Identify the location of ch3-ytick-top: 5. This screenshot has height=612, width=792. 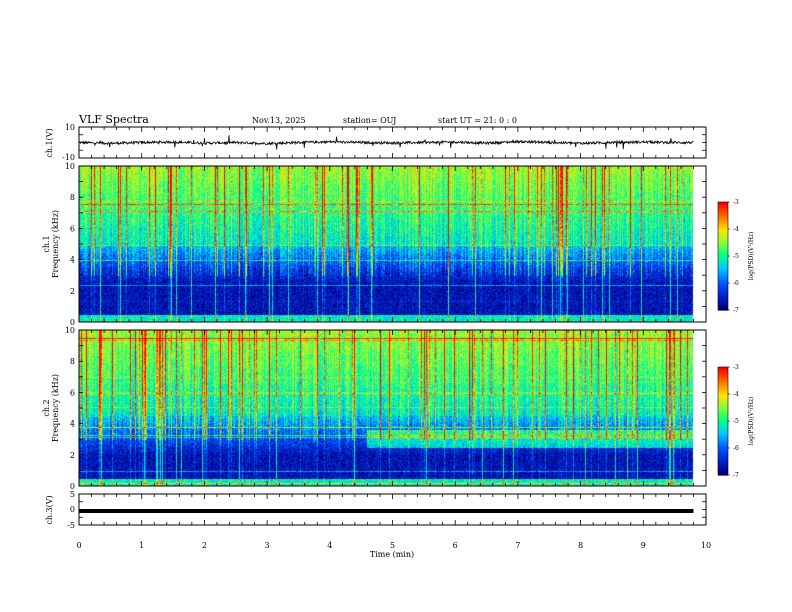
(72, 494).